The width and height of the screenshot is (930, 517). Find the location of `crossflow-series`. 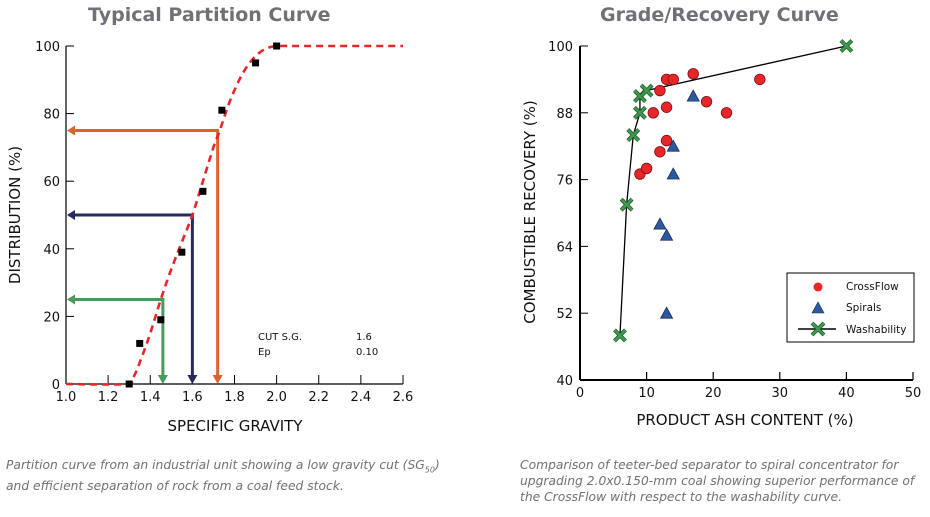

crossflow-series is located at coordinates (700, 124).